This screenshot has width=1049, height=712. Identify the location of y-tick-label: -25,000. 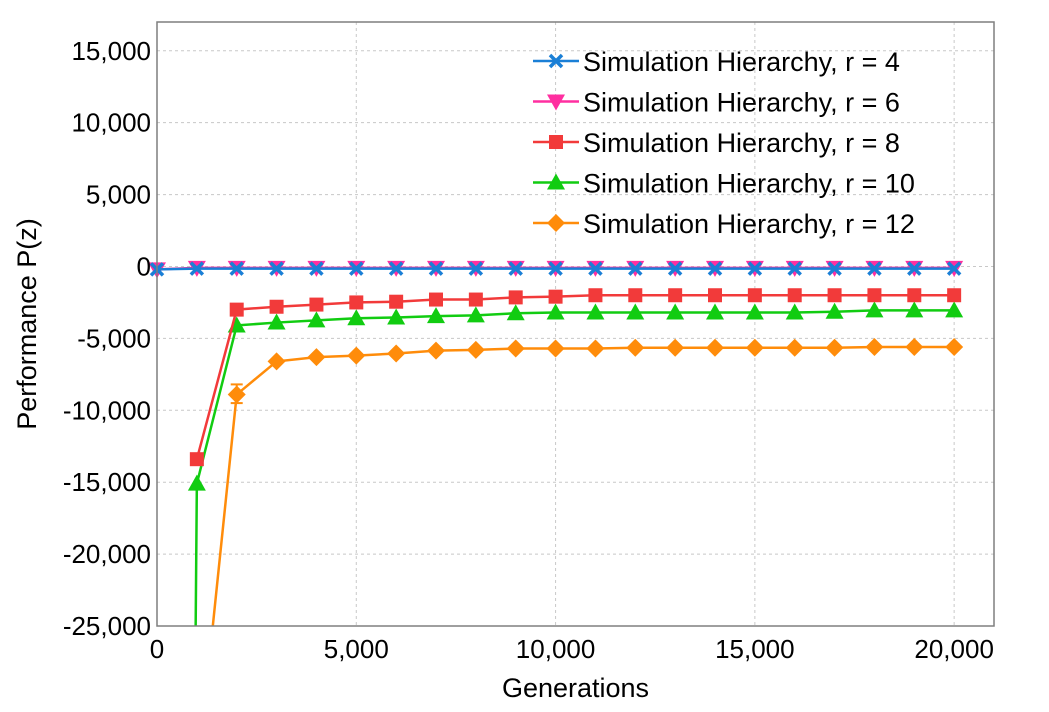
(107, 626).